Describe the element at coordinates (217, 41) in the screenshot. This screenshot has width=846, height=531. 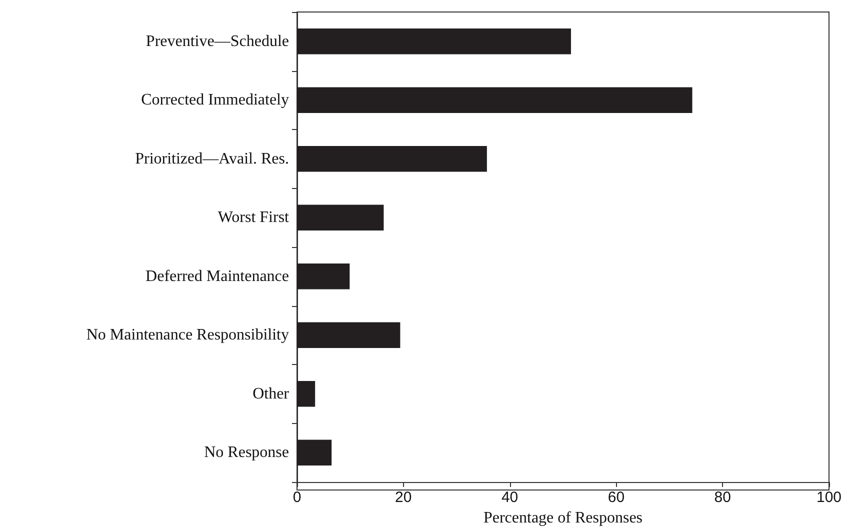
I see `y-tick-label: Preventive—Schedule` at that location.